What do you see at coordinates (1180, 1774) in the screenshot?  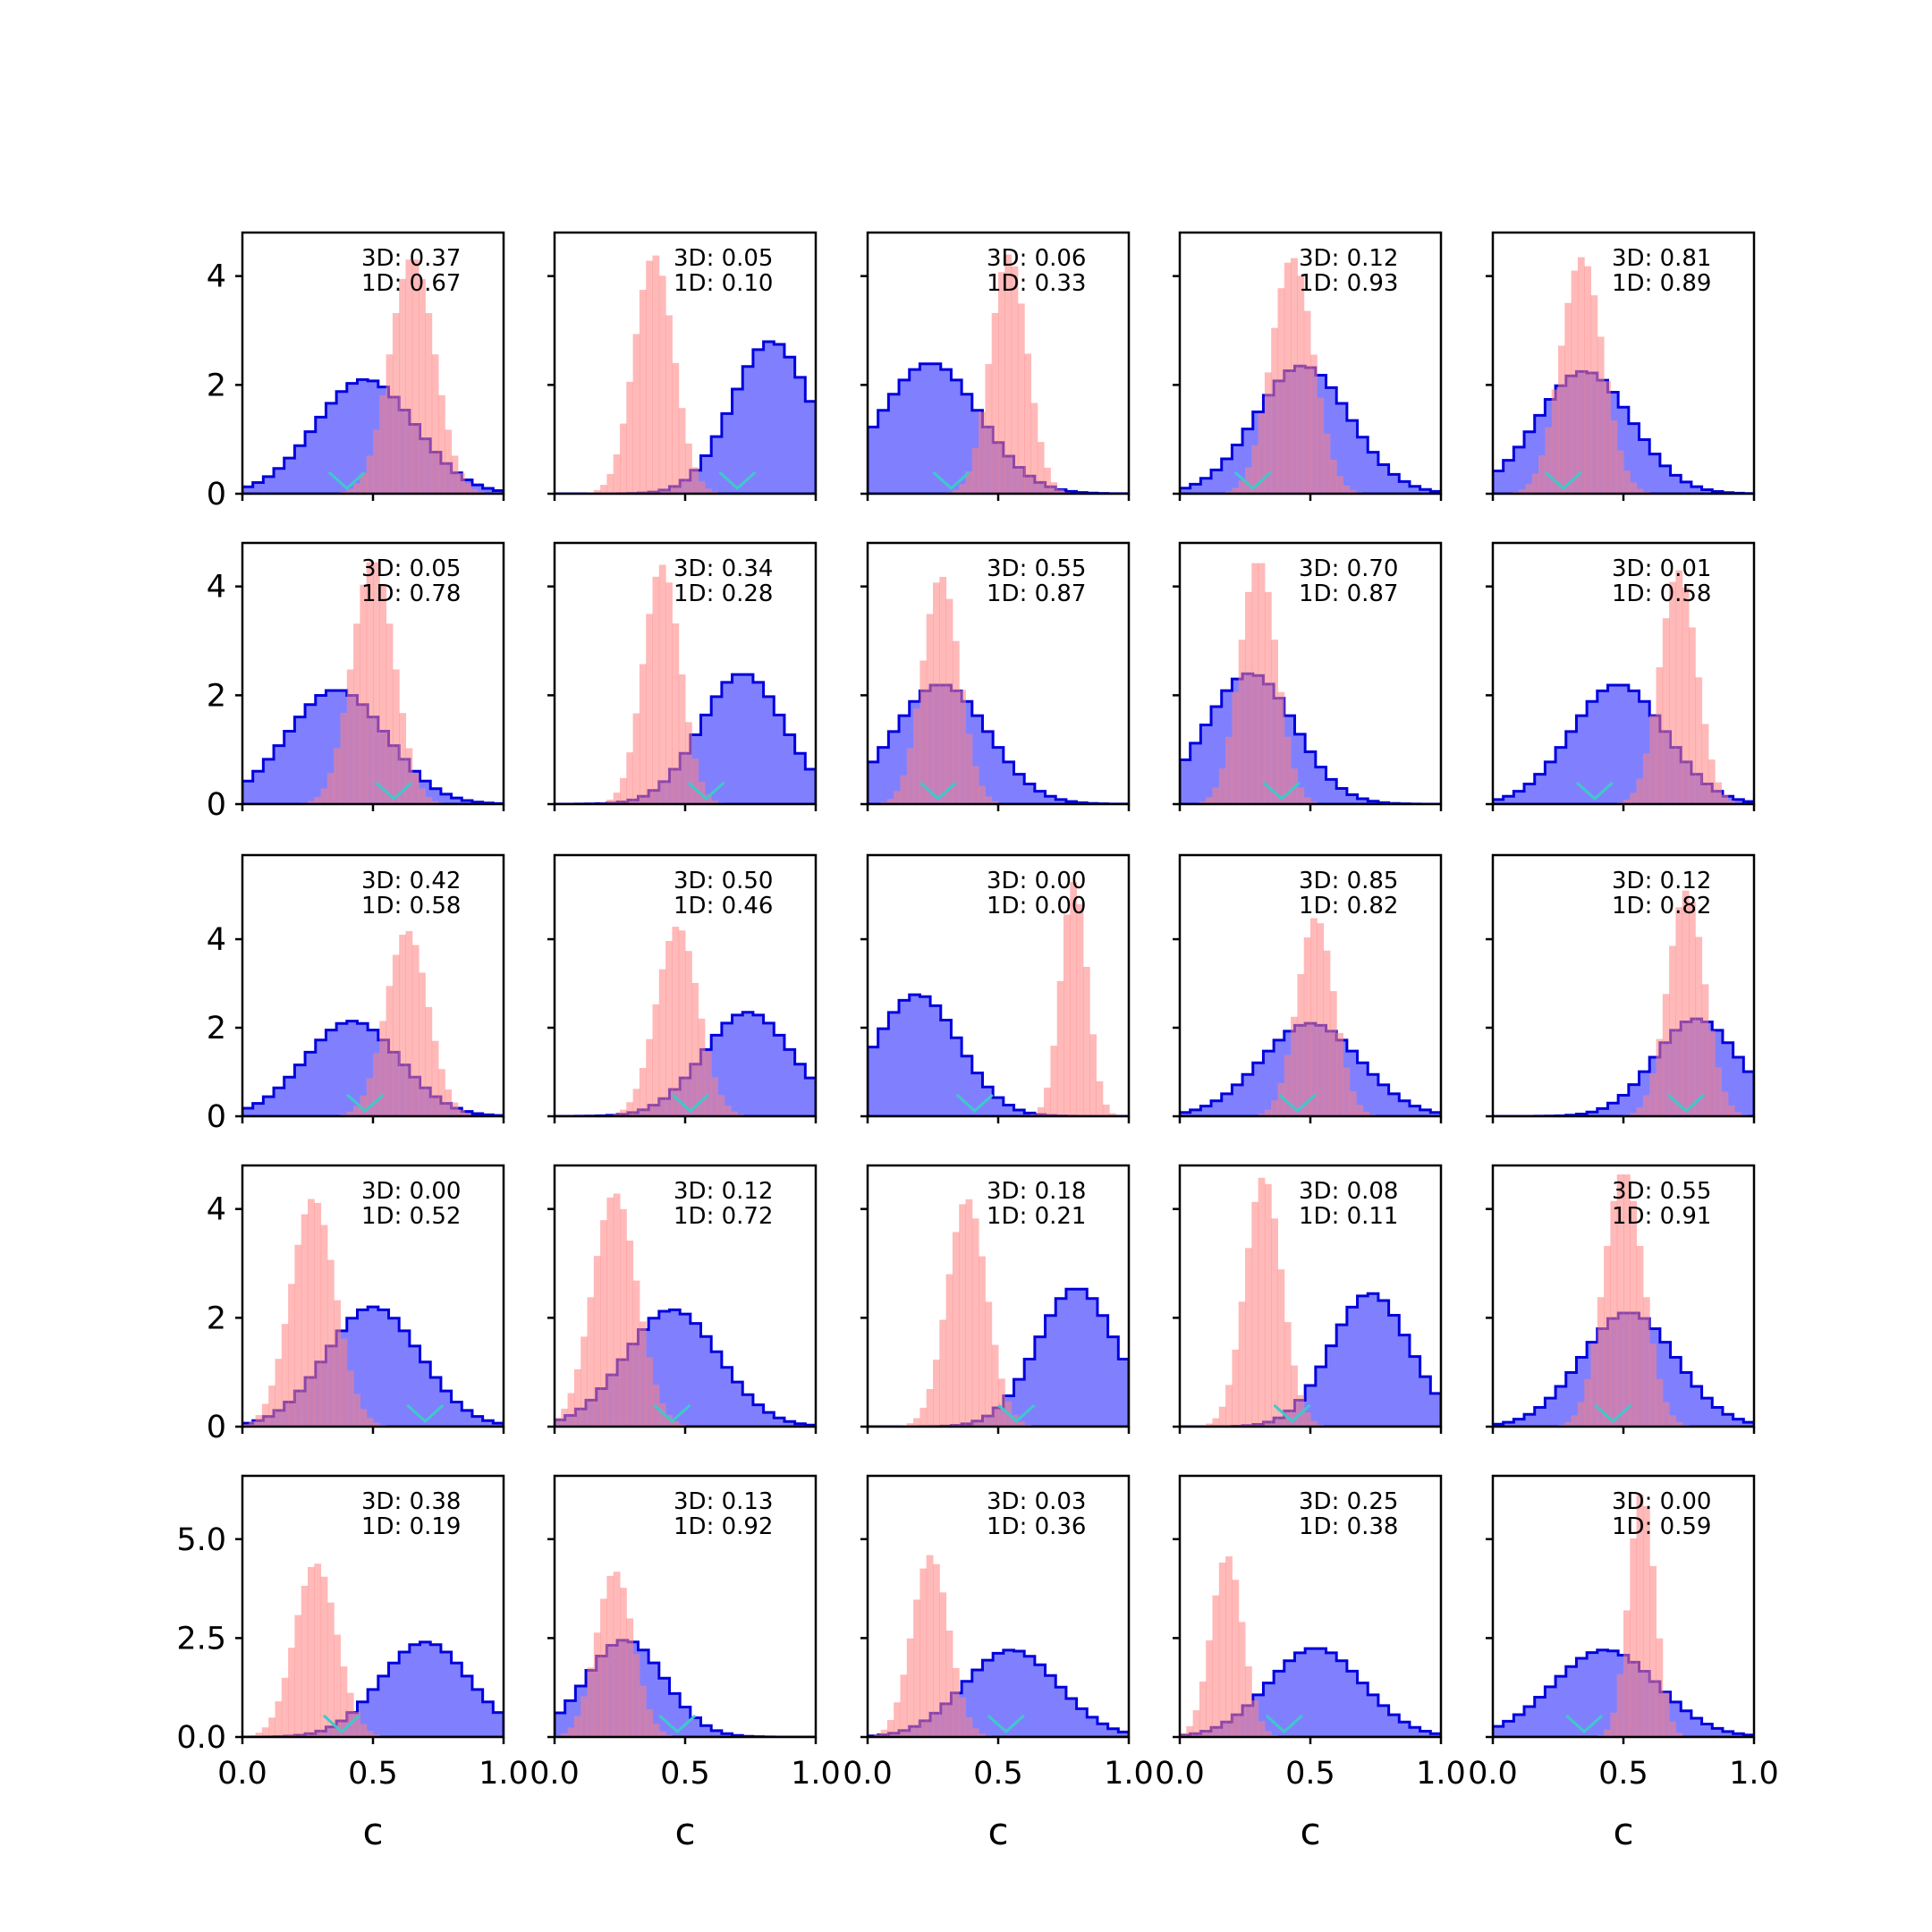 I see `x-tick-label: 0.0` at bounding box center [1180, 1774].